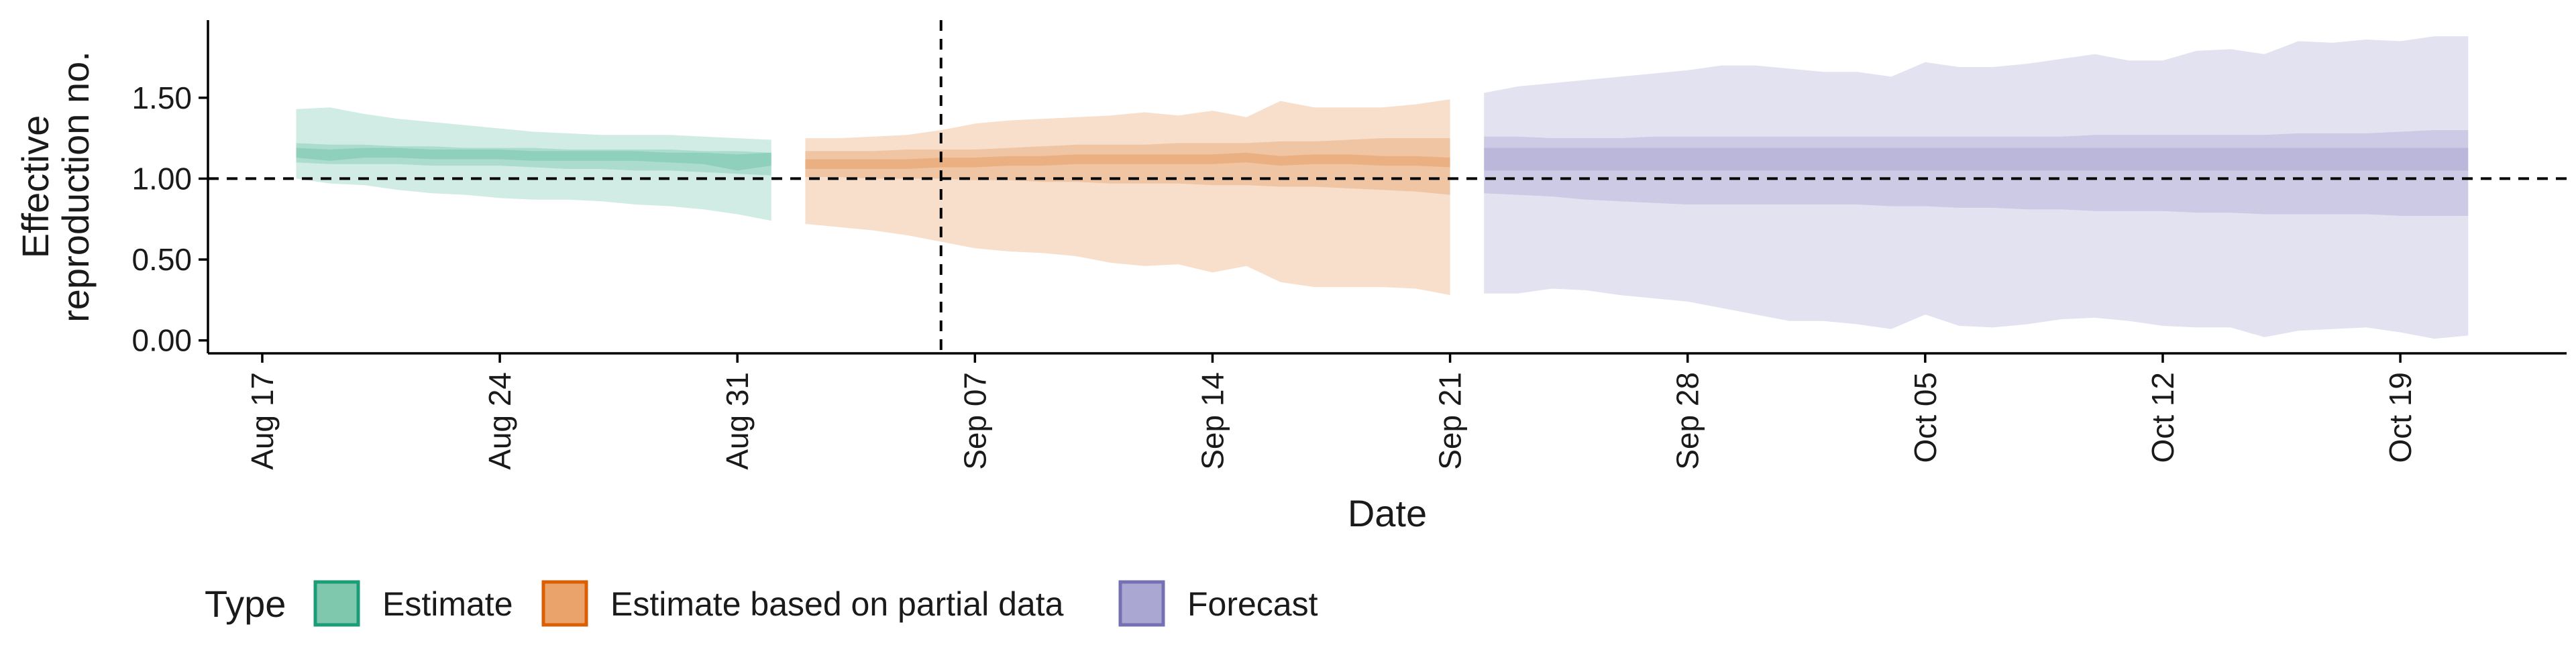 The width and height of the screenshot is (2576, 647). I want to click on series-estimate-based-on-partial-data, so click(1127, 197).